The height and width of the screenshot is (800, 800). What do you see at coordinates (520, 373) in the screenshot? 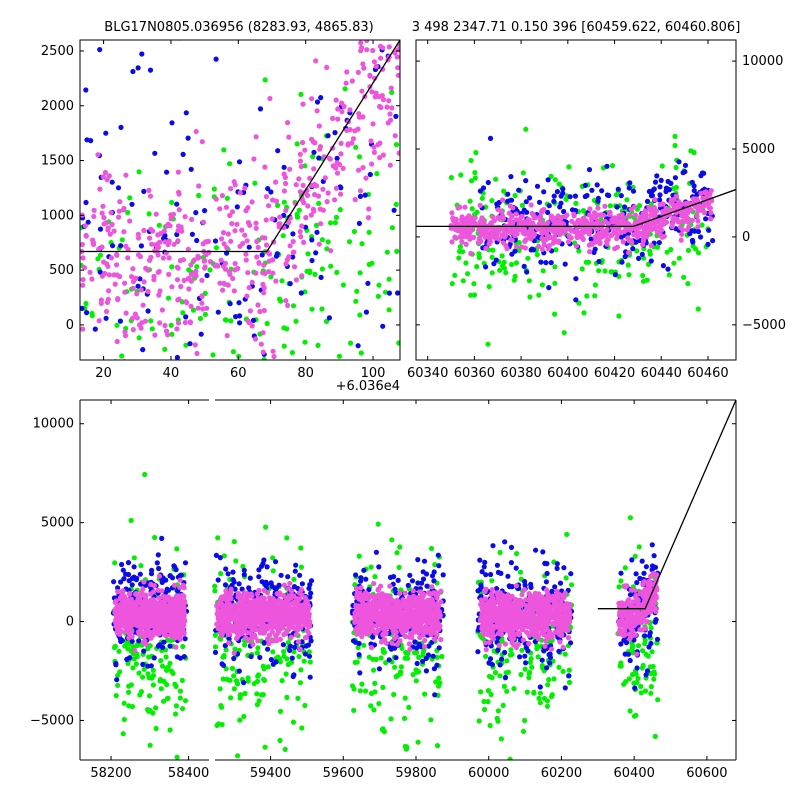
I see `x-tick-label: 60380` at bounding box center [520, 373].